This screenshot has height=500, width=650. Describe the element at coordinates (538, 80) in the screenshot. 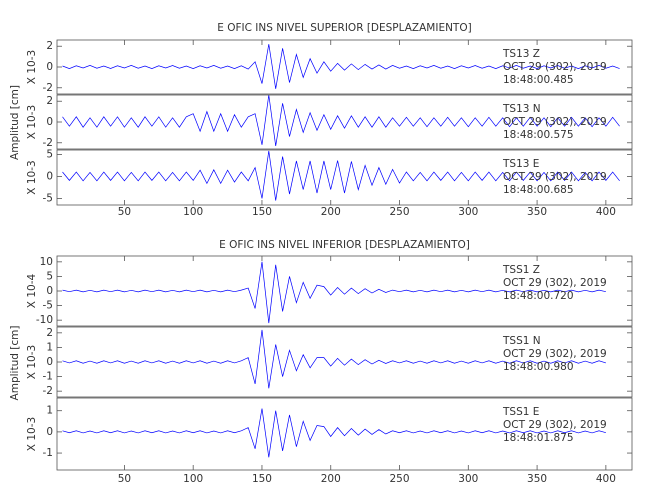

I see `time-label: 18:48:00.485` at that location.